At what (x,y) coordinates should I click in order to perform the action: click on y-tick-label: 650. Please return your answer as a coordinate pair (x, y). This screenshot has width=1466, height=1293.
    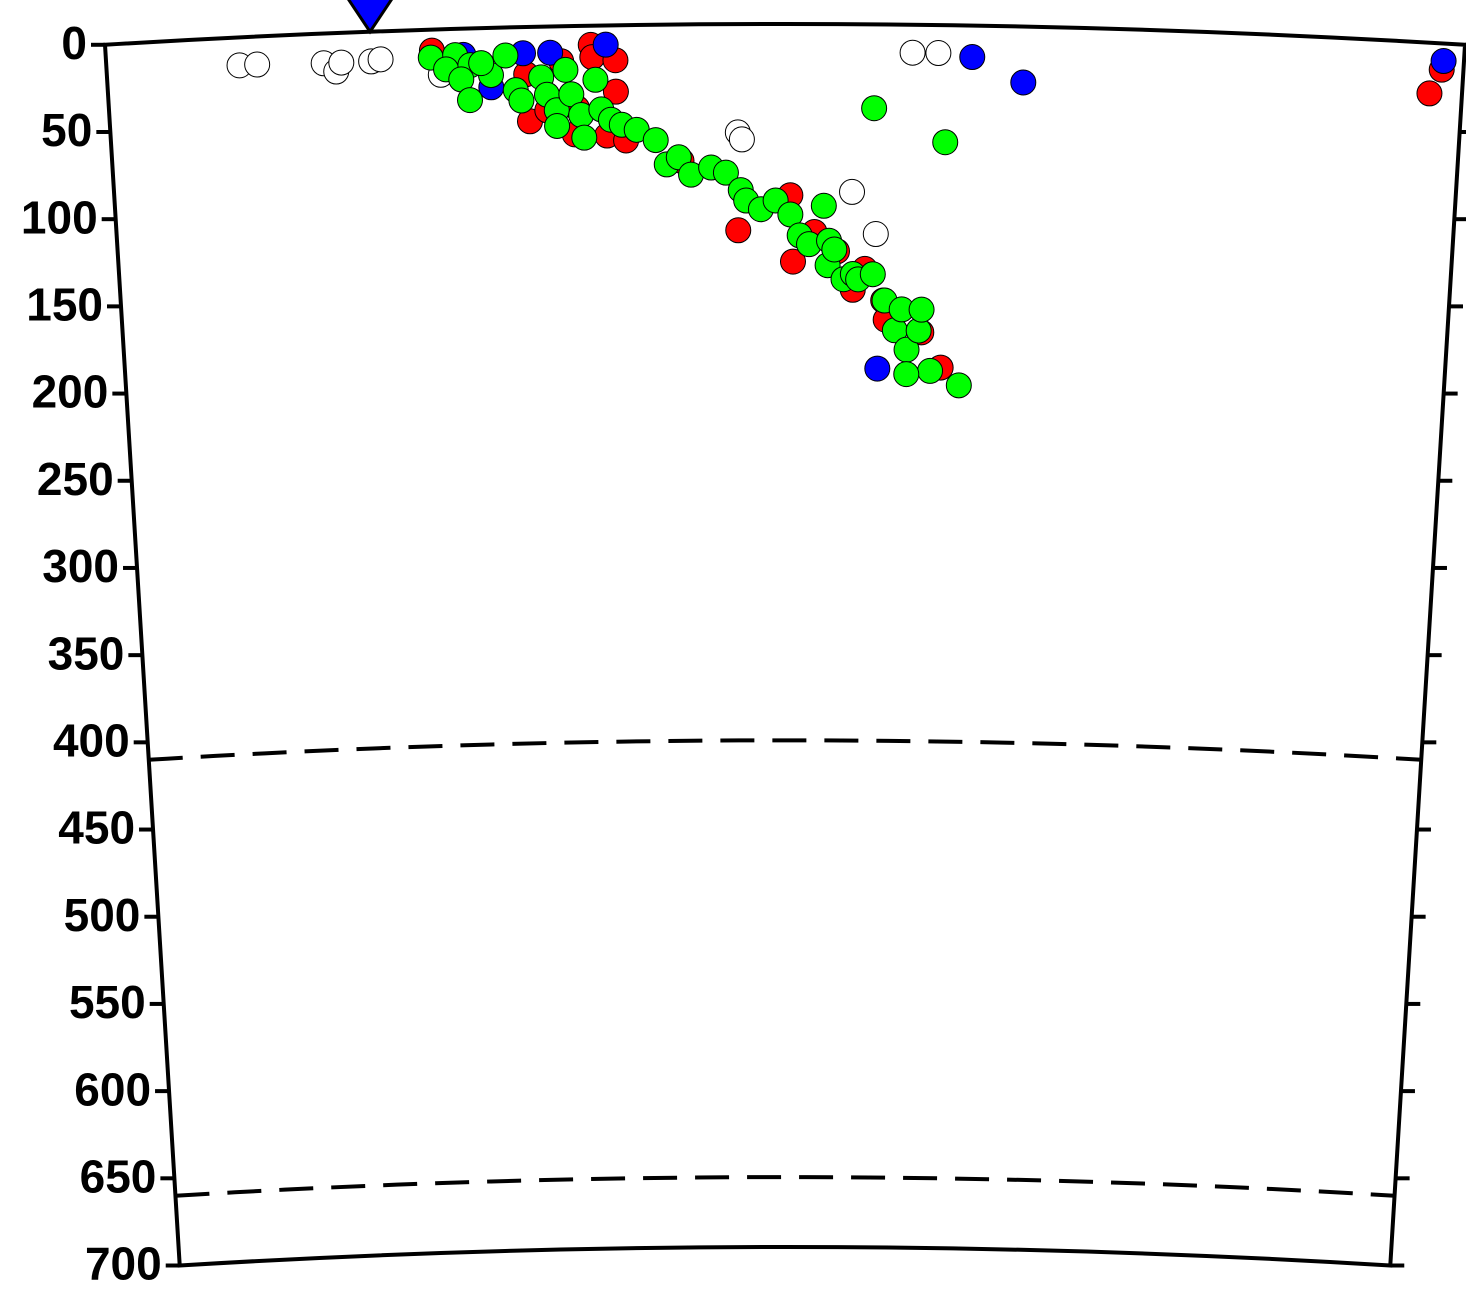
    Looking at the image, I should click on (118, 1176).